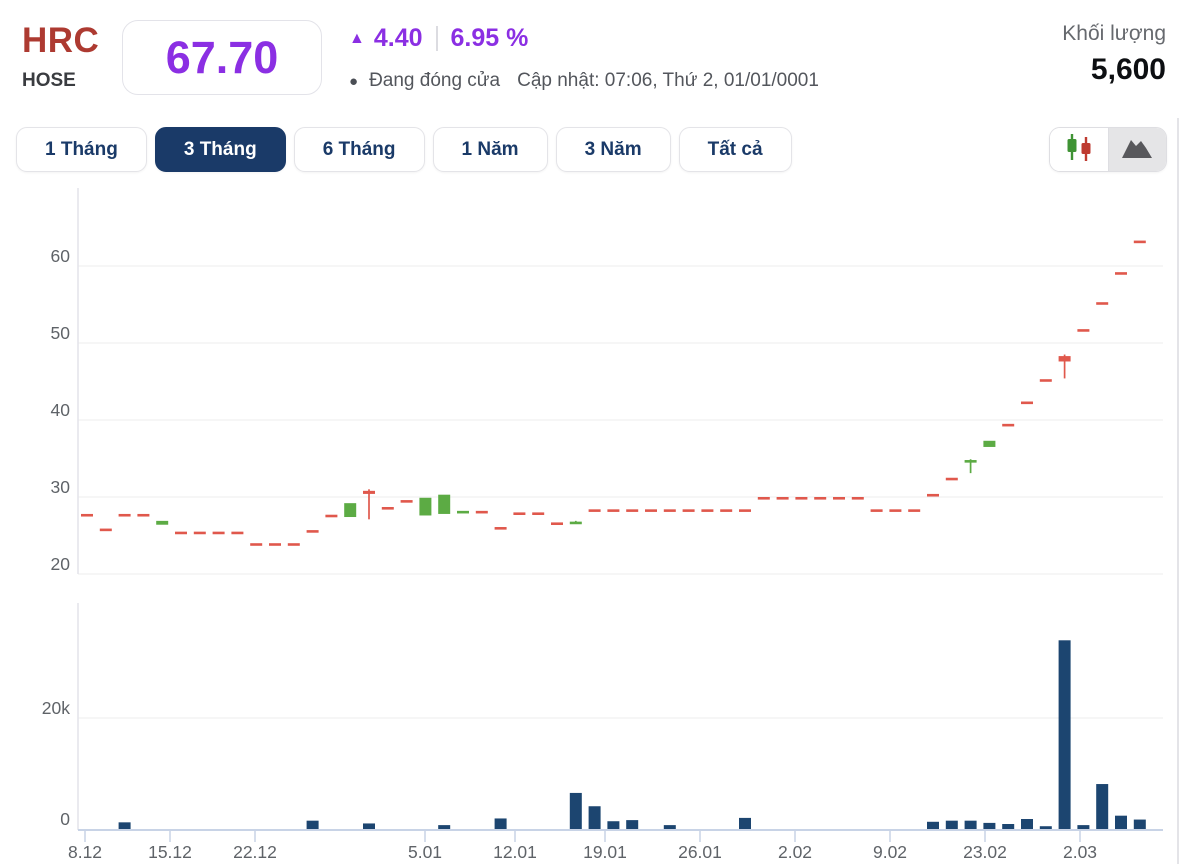 Image resolution: width=1200 pixels, height=864 pixels. What do you see at coordinates (61, 410) in the screenshot?
I see `svg-text: 40` at bounding box center [61, 410].